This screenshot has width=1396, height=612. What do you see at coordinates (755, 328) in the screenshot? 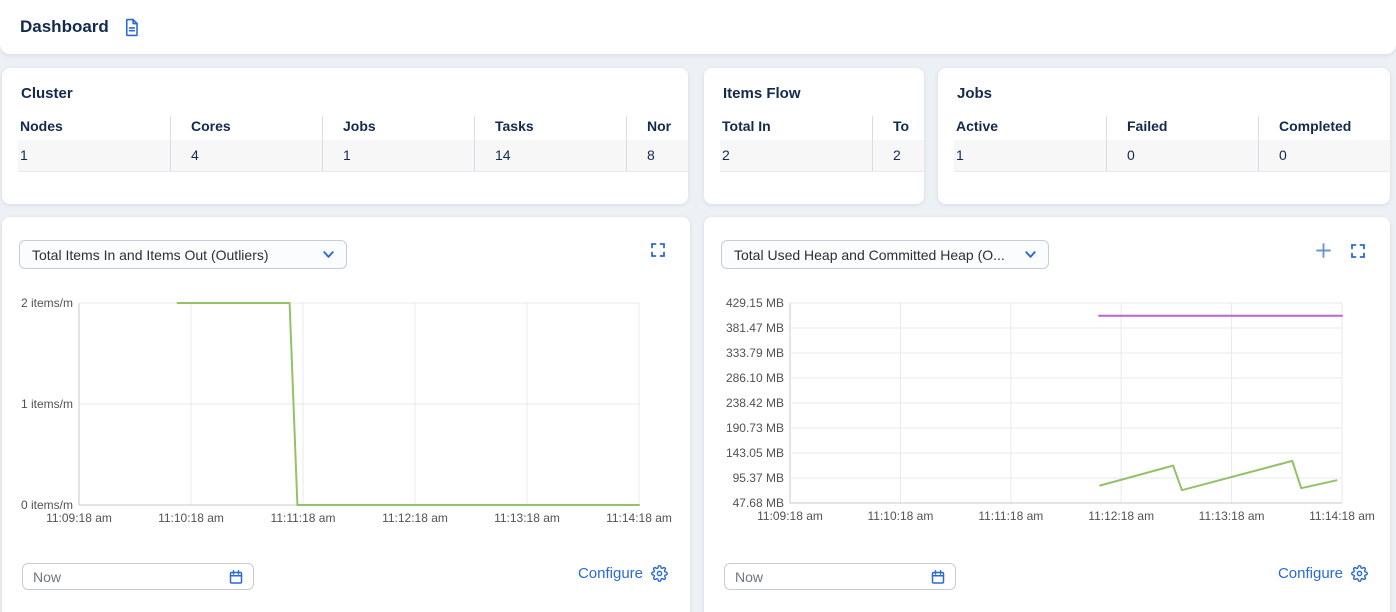
I see `svg-text: 381.47 MB` at bounding box center [755, 328].